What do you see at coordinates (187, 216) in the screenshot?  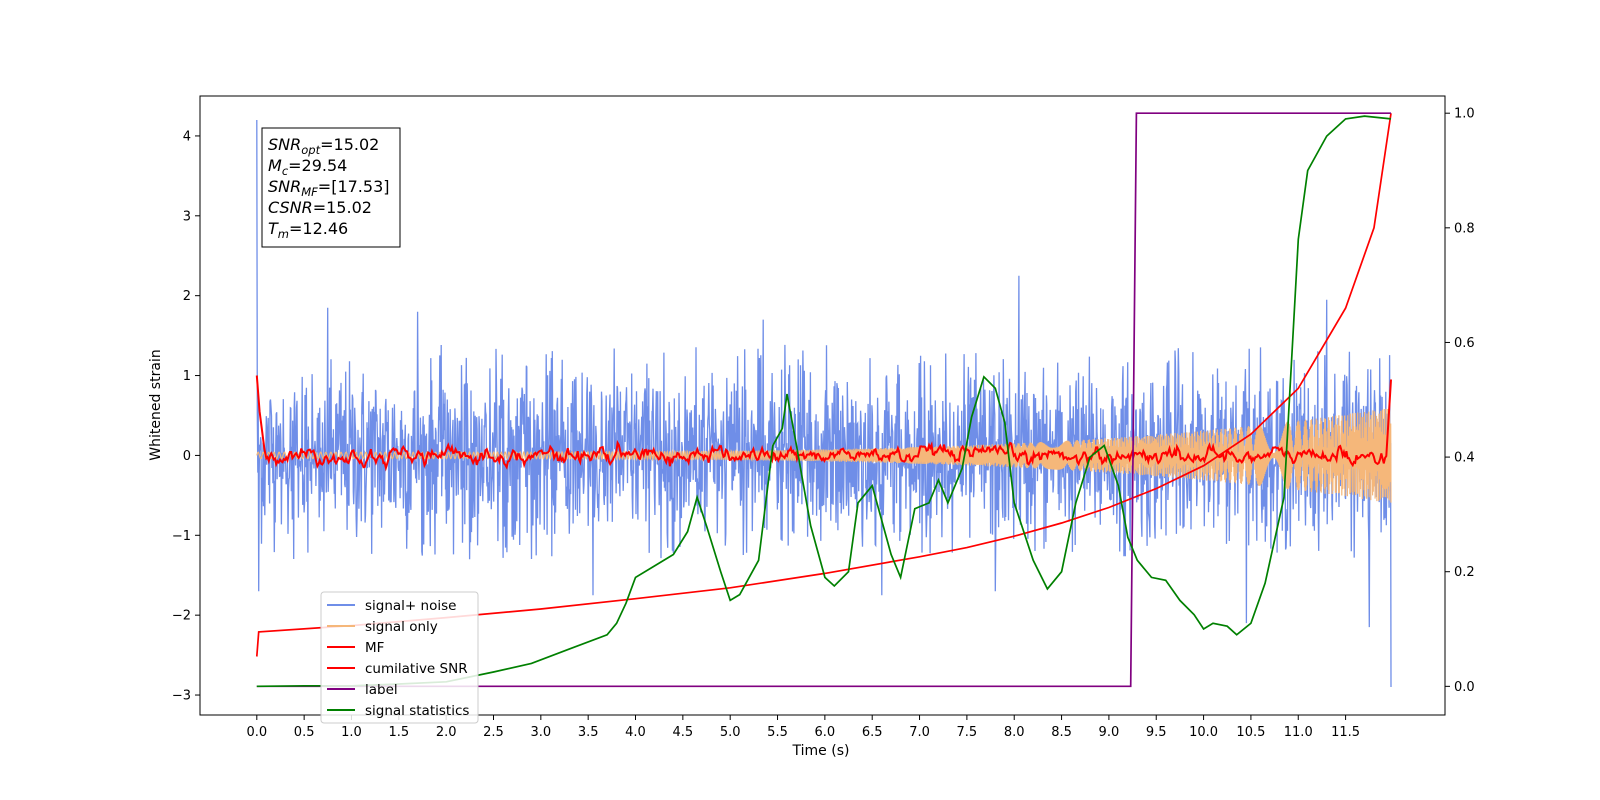 I see `y-tick-label: 3` at bounding box center [187, 216].